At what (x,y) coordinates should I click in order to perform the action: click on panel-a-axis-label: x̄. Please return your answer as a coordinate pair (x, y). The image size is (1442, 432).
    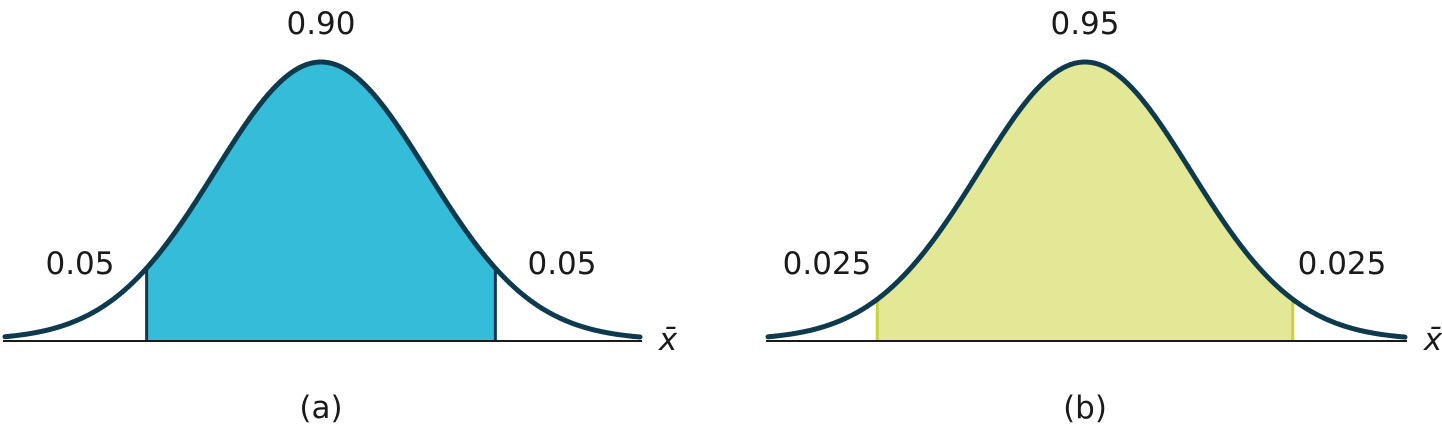
    Looking at the image, I should click on (668, 340).